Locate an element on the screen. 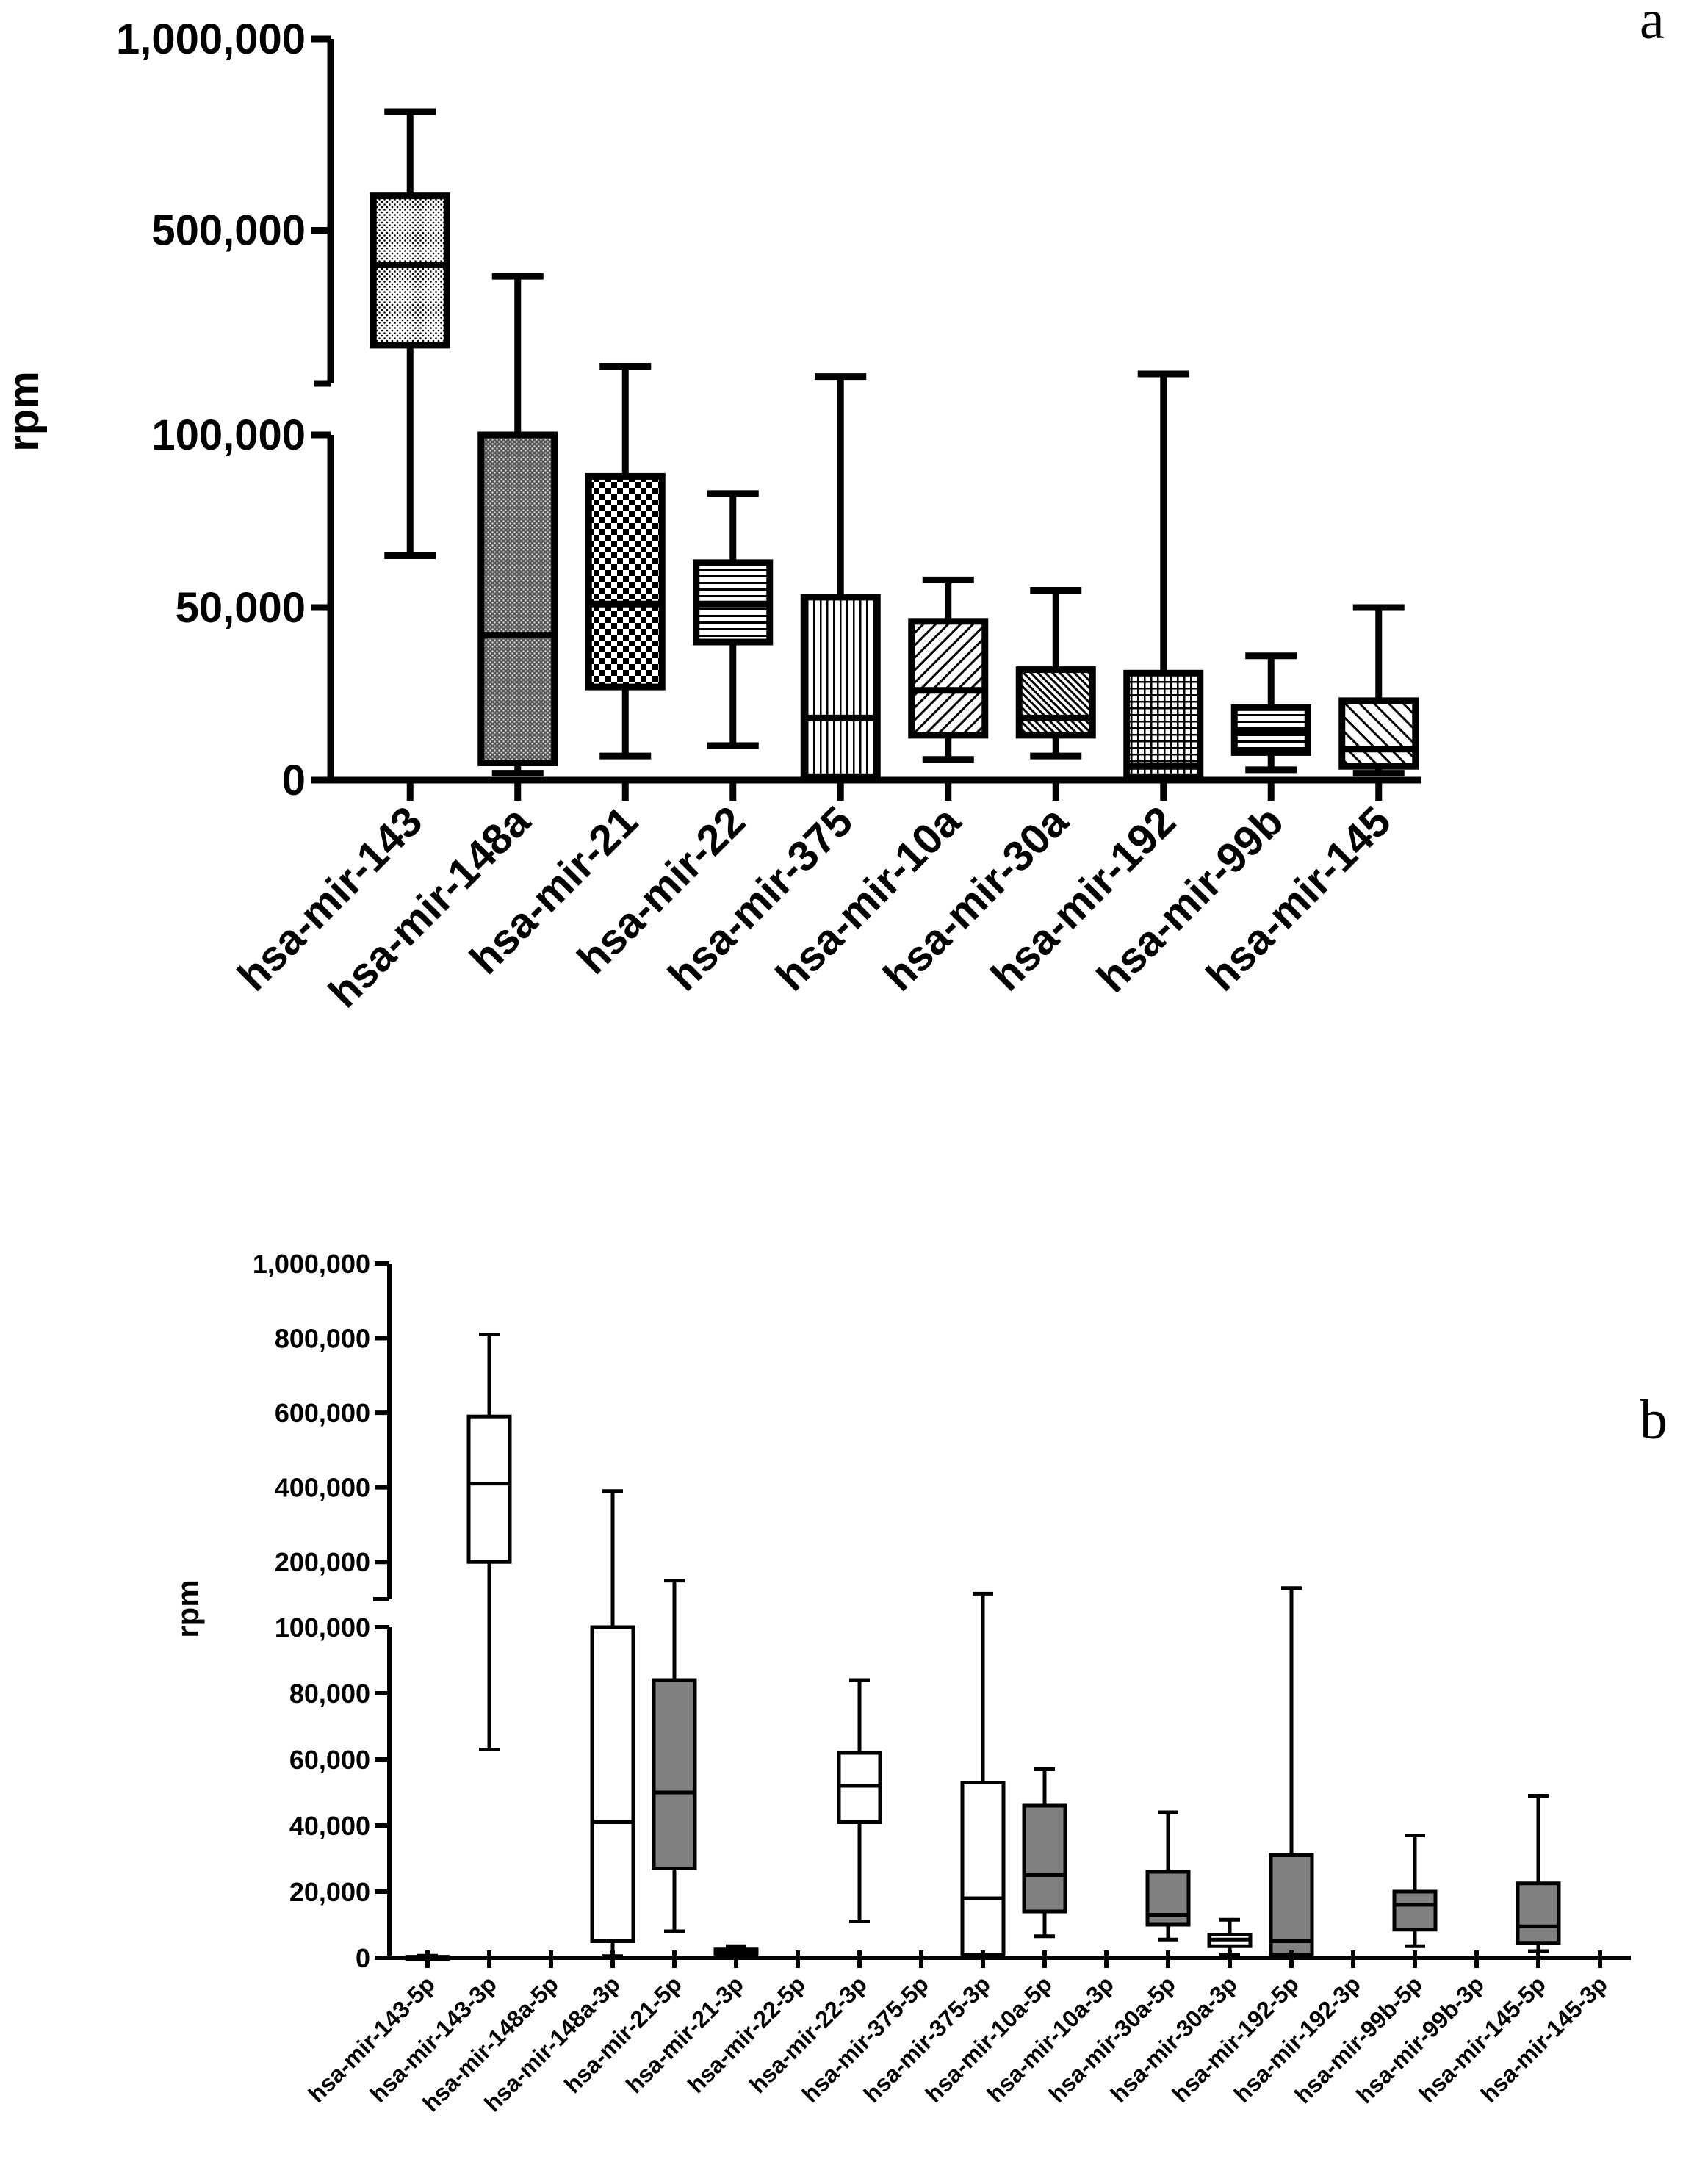  box-hsa-mir-10a-5p is located at coordinates (1044, 1853).